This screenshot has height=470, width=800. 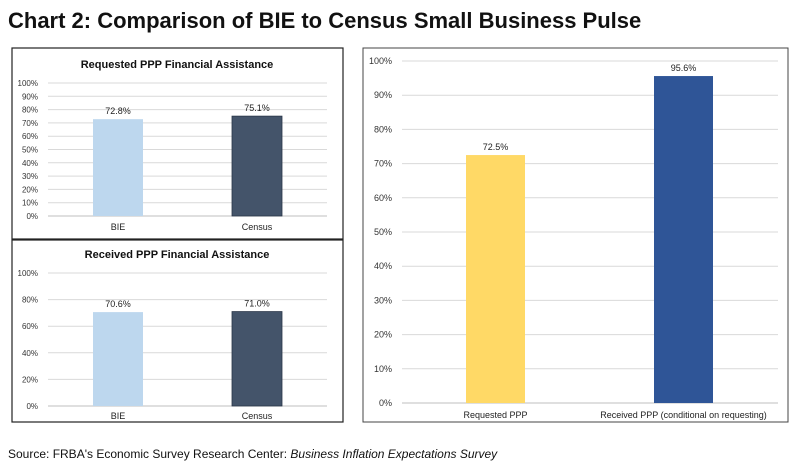 I want to click on x-category-label: Received PPP (conditional on requesting), so click(x=683, y=415).